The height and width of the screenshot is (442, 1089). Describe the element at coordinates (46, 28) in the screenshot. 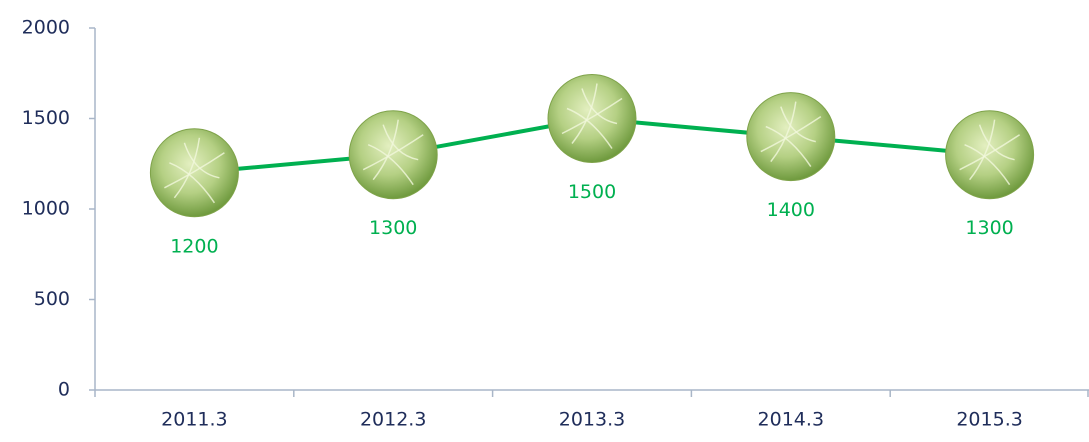

I see `y-tick-label: 2000` at that location.